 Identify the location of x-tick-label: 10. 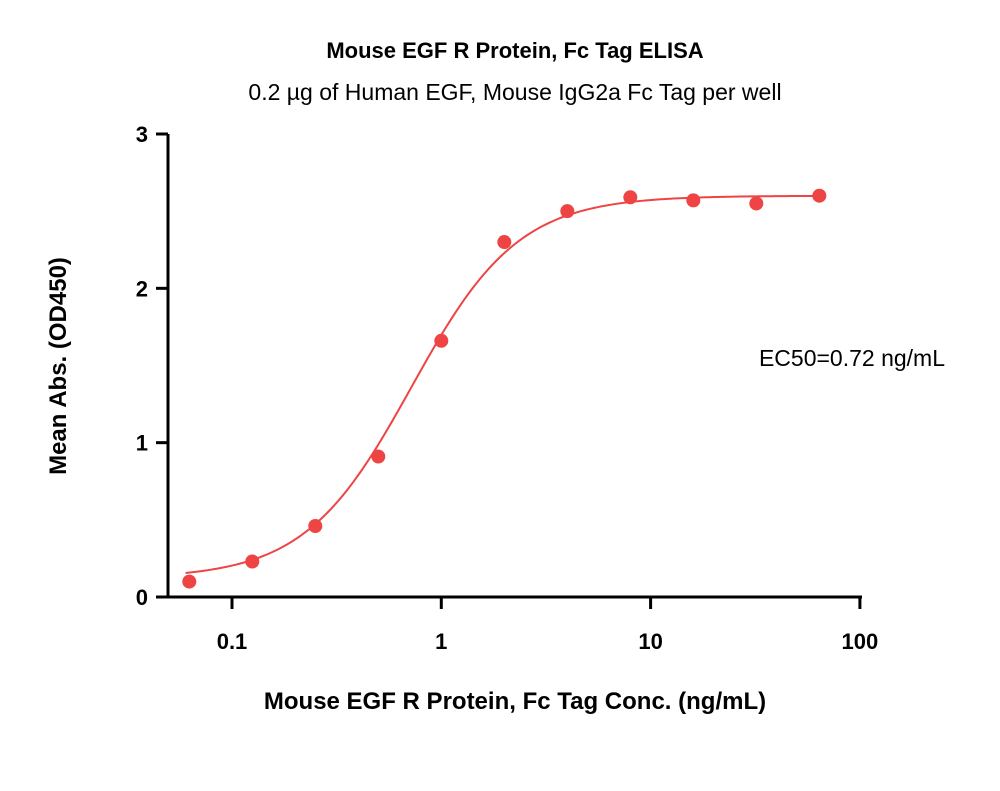
(650, 641).